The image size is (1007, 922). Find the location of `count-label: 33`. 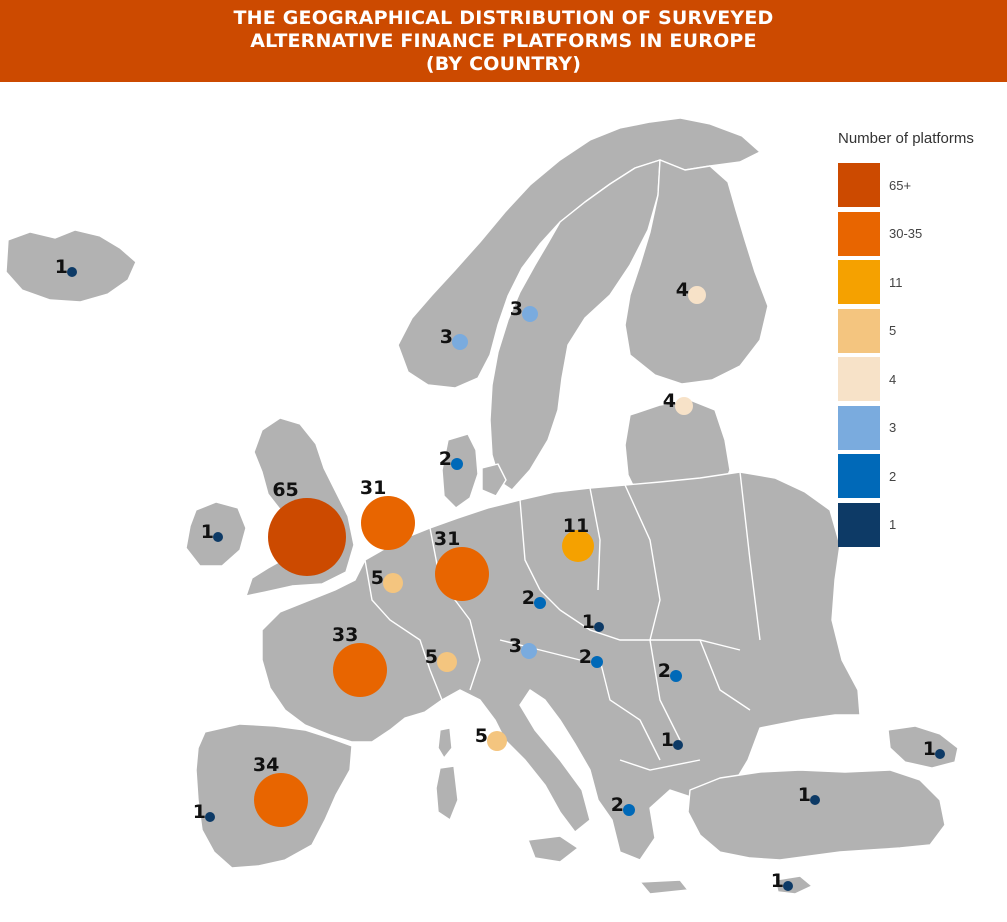

count-label: 33 is located at coordinates (345, 635).